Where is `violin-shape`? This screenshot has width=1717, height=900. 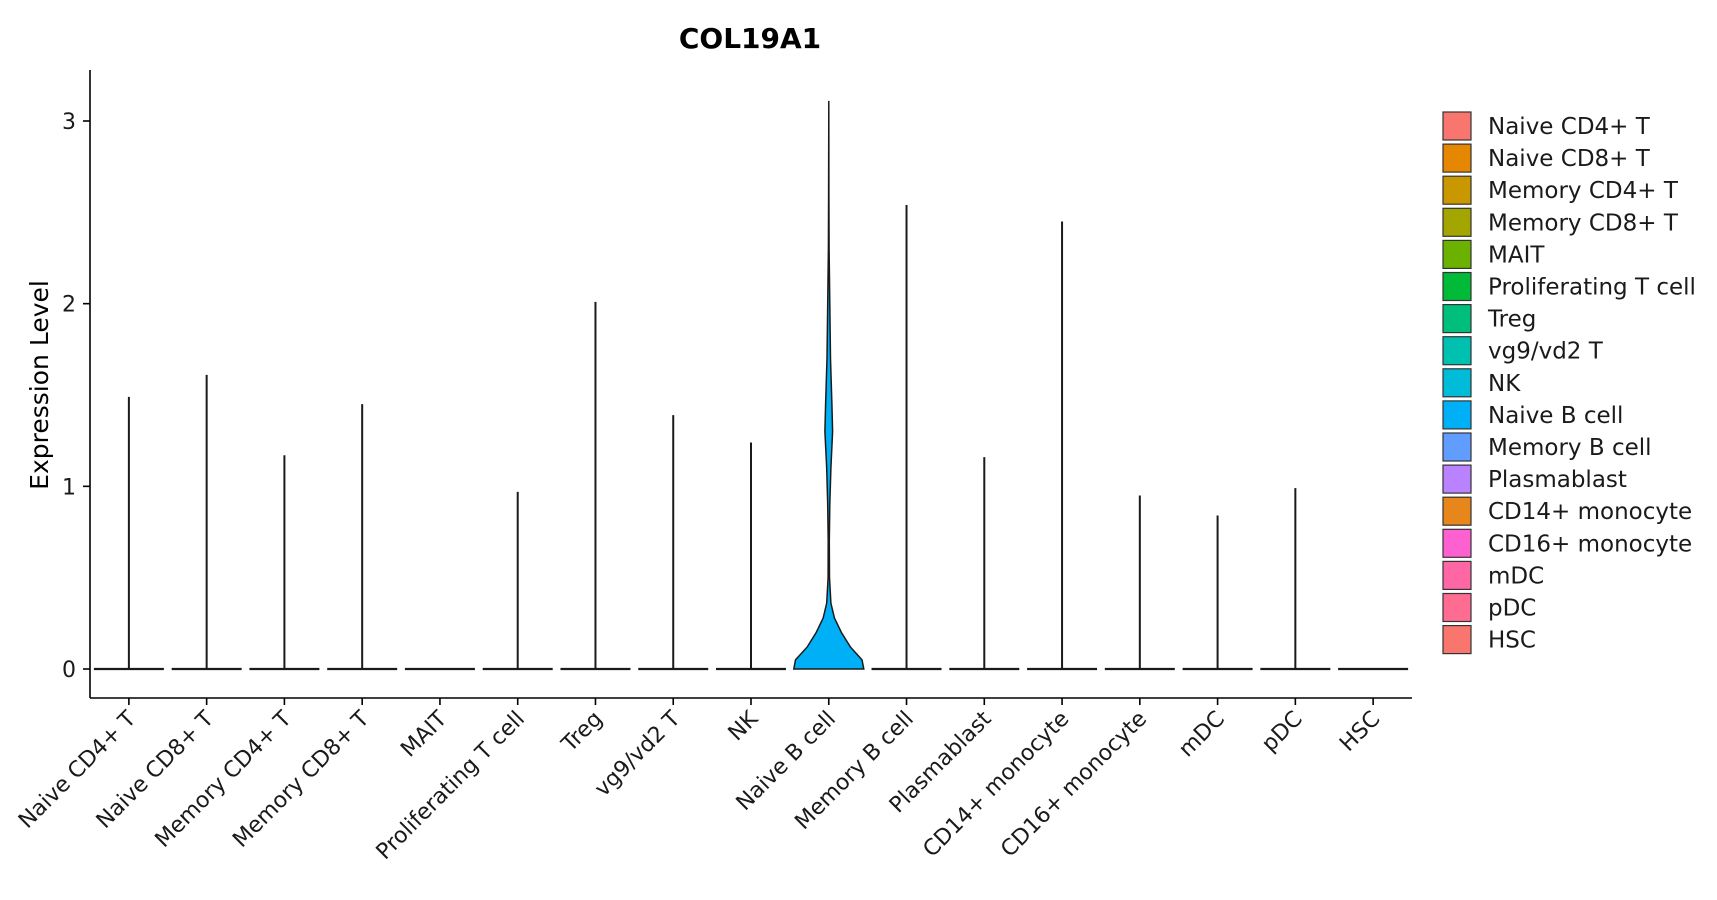
violin-shape is located at coordinates (828, 385).